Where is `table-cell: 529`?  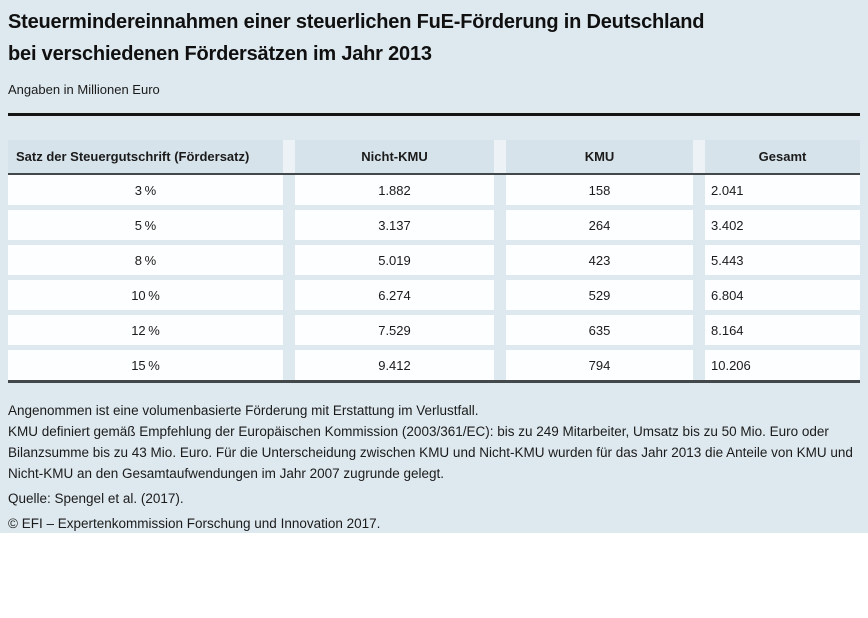 table-cell: 529 is located at coordinates (599, 295).